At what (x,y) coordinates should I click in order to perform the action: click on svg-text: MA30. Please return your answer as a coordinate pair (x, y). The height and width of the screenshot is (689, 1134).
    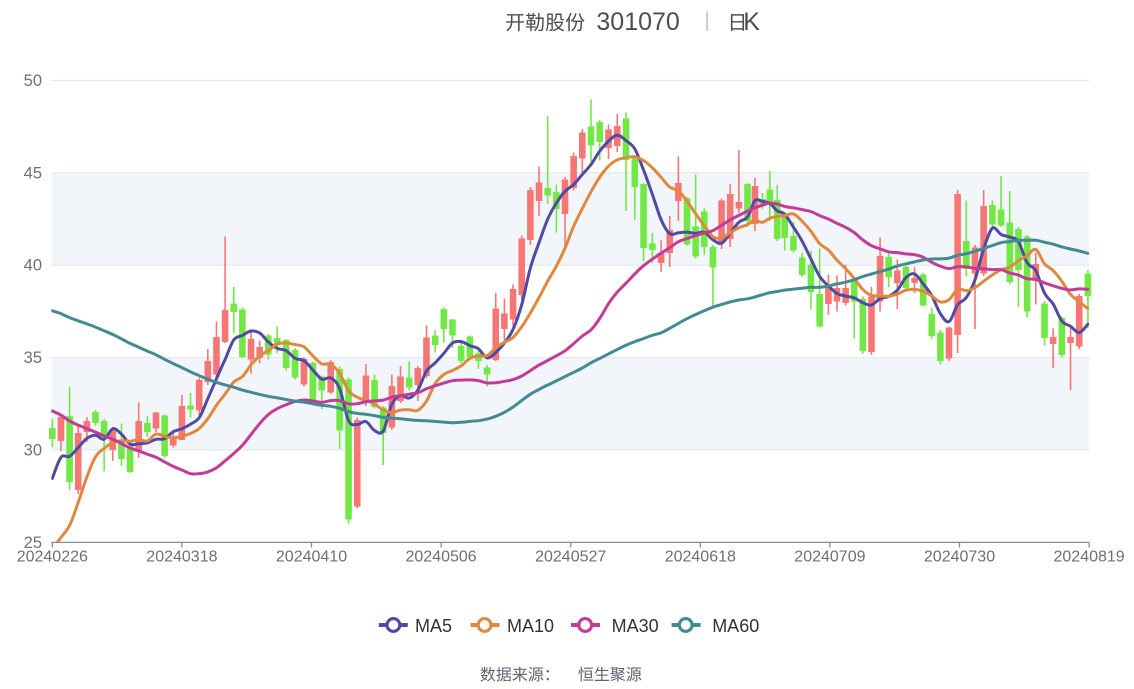
    Looking at the image, I should click on (635, 626).